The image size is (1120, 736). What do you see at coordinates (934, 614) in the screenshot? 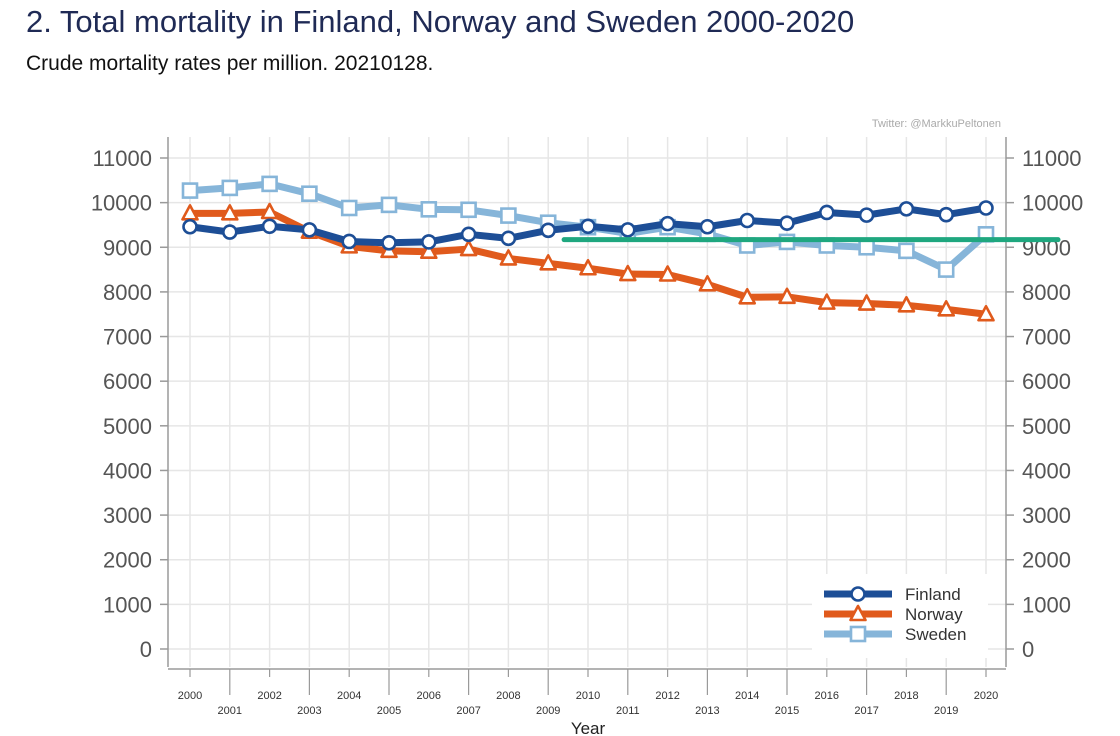
I see `legend-label-norway: Norway` at bounding box center [934, 614].